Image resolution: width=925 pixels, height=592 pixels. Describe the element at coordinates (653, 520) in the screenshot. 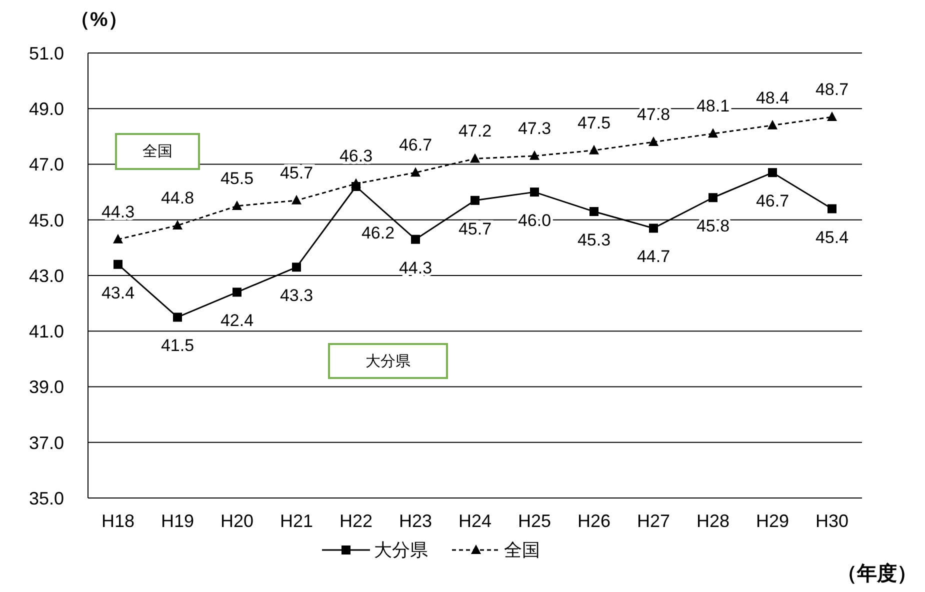

I see `x-tick-label: H27` at that location.